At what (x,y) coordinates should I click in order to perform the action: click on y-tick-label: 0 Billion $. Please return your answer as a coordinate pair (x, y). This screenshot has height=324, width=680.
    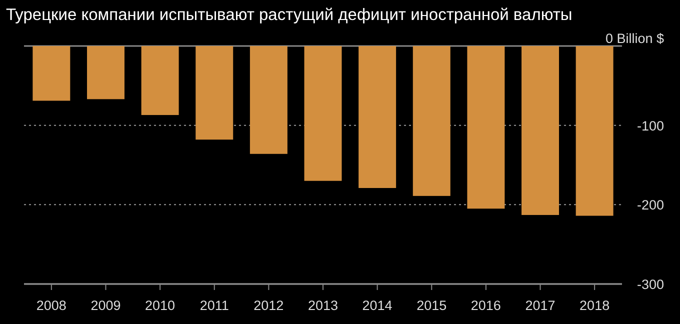
    Looking at the image, I should click on (634, 38).